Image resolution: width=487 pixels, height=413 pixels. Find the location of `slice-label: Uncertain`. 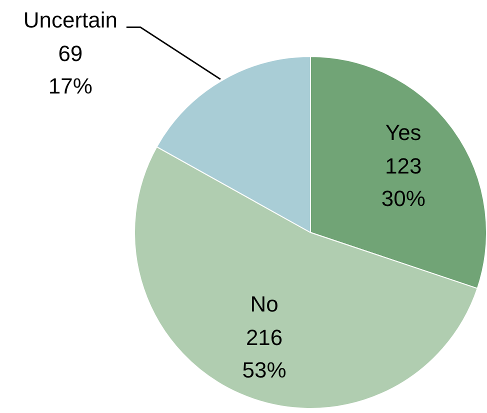

slice-label: Uncertain is located at coordinates (70, 20).